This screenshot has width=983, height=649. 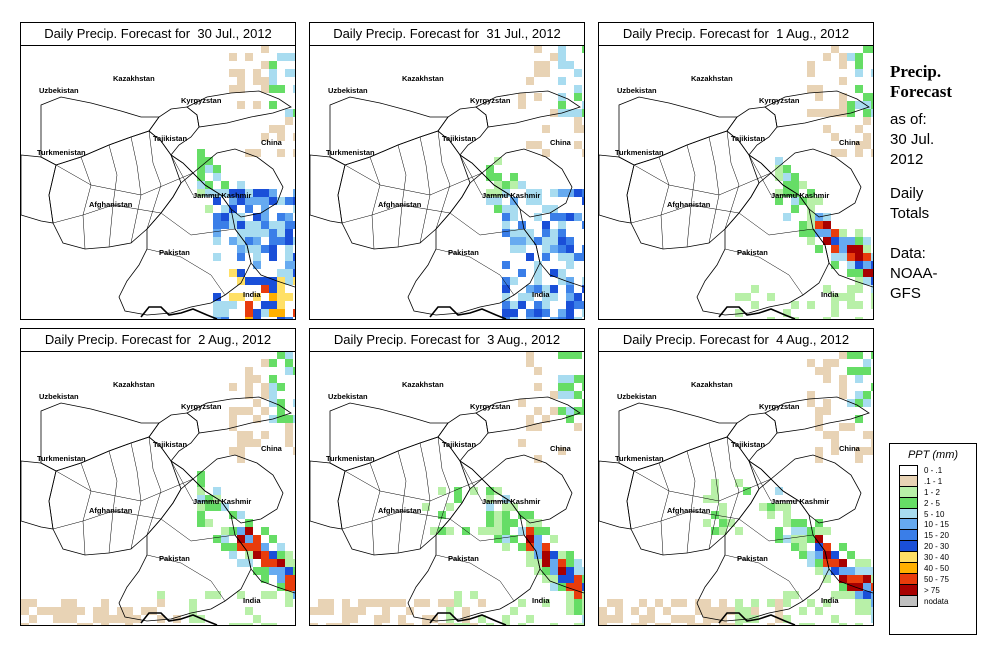 What do you see at coordinates (61, 458) in the screenshot?
I see `map-label-turkmenistan: Turkmenistan` at bounding box center [61, 458].